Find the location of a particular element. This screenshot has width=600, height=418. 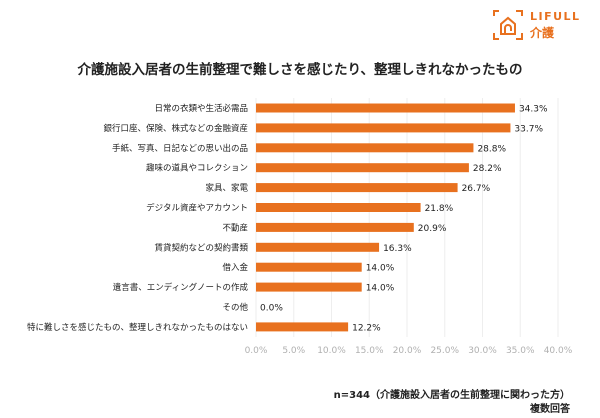

category-label: 特に難しさを感じたもの、整理しきれなかったものはない is located at coordinates (137, 327).